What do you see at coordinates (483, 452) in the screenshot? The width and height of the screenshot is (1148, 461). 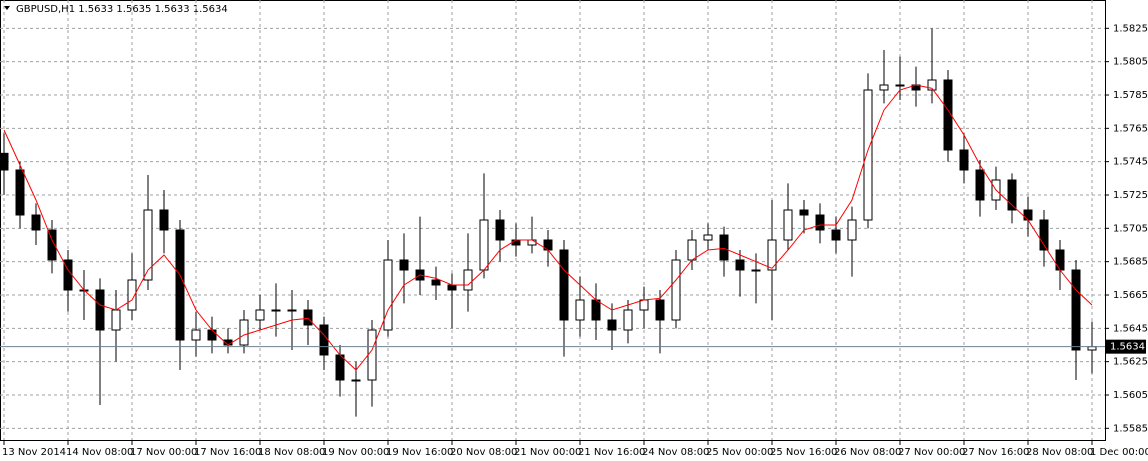 I see `x-tick-label: 20 Nov 08:00` at bounding box center [483, 452].